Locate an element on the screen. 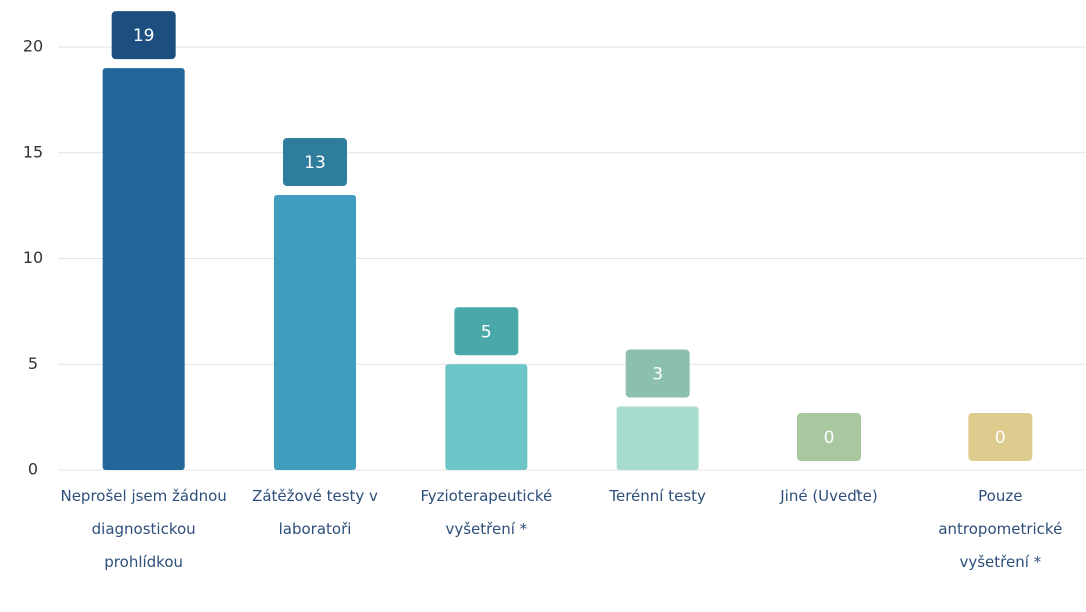 Image resolution: width=1086 pixels, height=612 pixels. y-tick-label: 15 is located at coordinates (33, 151).